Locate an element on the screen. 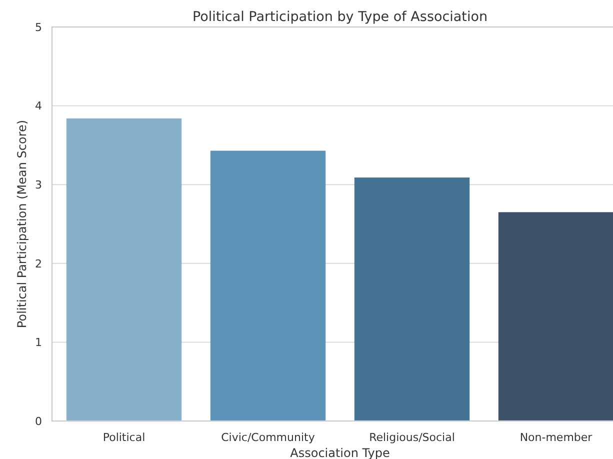 The width and height of the screenshot is (613, 459). y-axis-title: Political Participation (Mean Score) is located at coordinates (22, 224).